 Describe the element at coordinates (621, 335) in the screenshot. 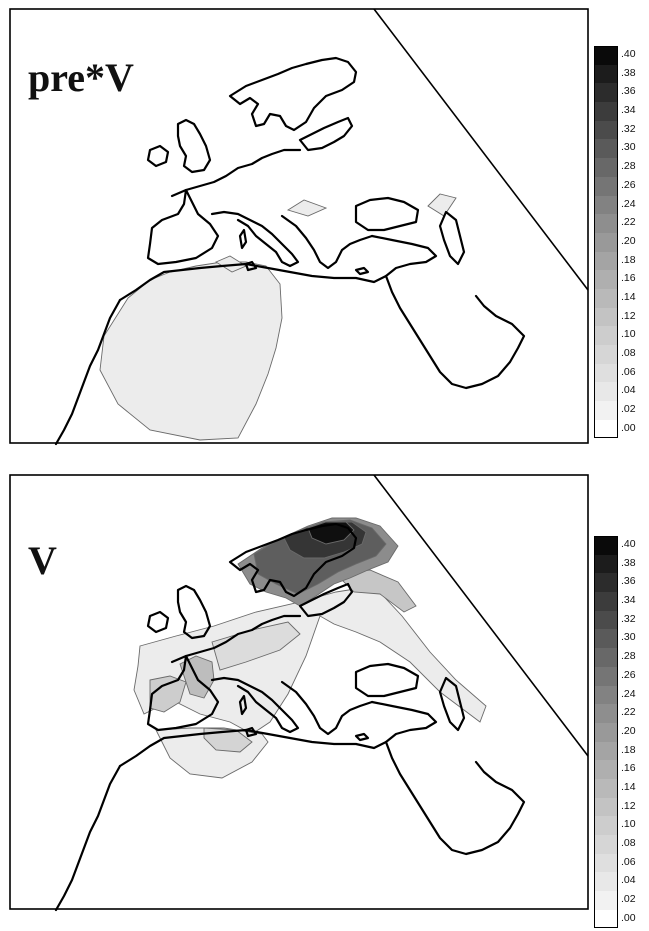

I see `legend-entry: .10` at that location.